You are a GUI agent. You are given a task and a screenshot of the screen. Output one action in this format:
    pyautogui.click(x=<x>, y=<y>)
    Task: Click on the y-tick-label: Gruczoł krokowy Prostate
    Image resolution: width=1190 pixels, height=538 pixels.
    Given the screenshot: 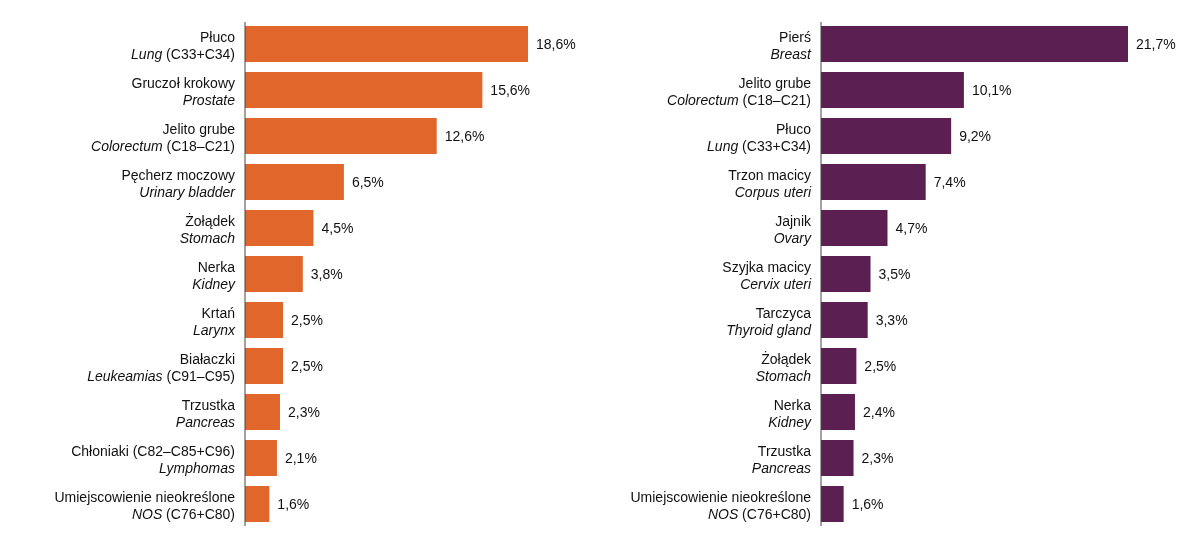 What is the action you would take?
    pyautogui.click(x=183, y=91)
    